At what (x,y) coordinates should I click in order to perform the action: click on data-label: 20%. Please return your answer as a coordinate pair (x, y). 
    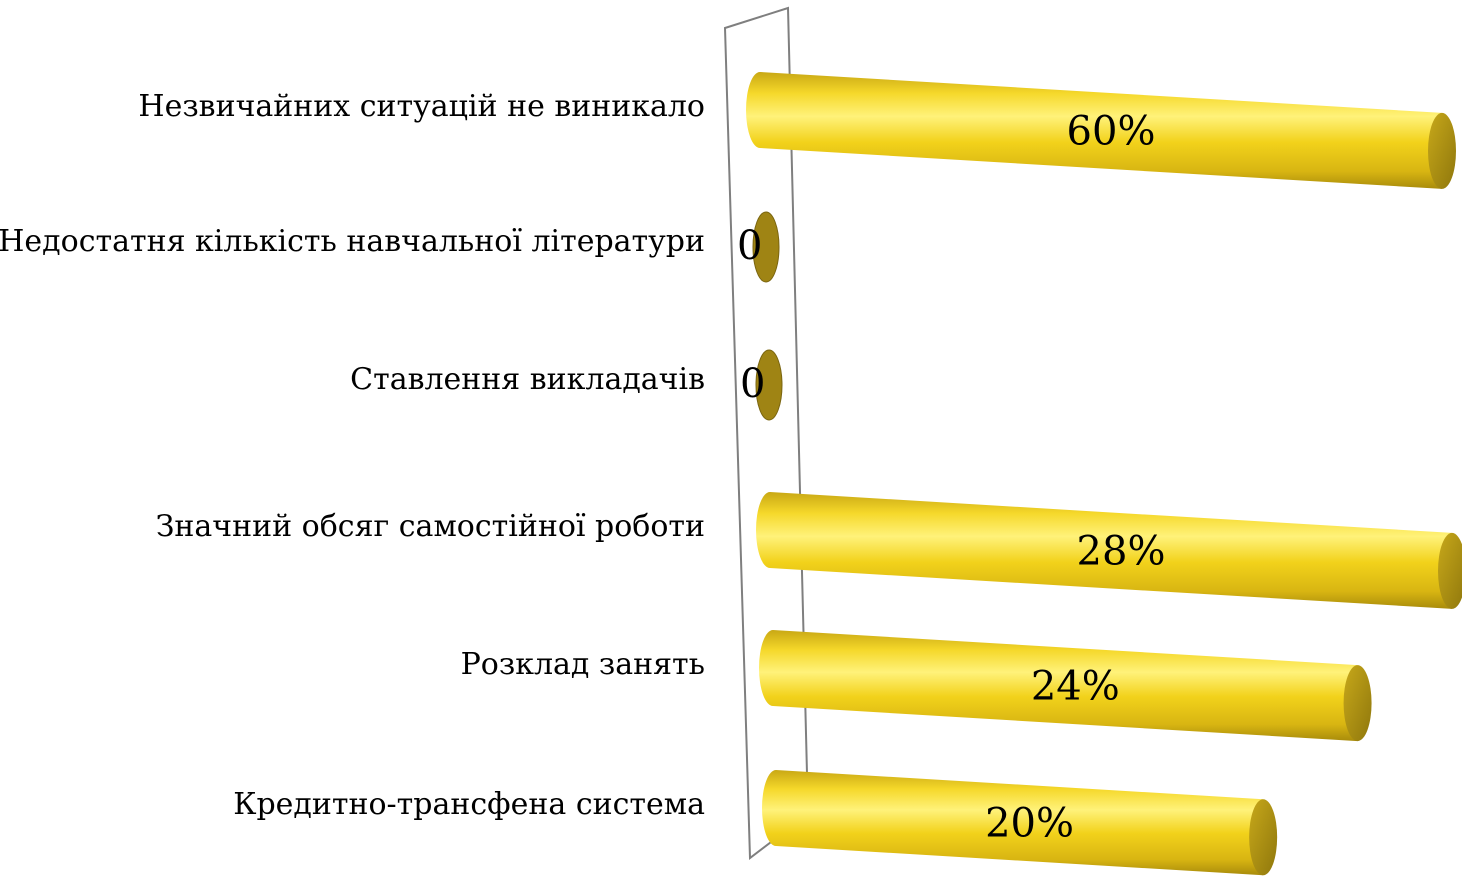
    Looking at the image, I should click on (1029, 824).